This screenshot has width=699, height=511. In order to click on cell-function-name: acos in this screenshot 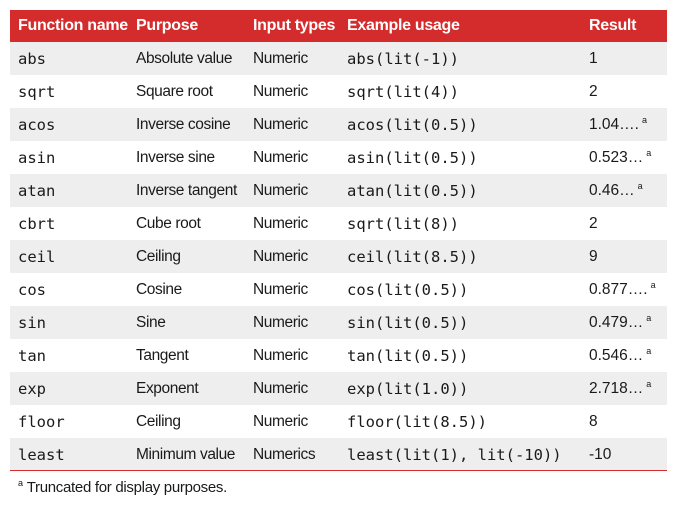, I will do `click(37, 124)`.